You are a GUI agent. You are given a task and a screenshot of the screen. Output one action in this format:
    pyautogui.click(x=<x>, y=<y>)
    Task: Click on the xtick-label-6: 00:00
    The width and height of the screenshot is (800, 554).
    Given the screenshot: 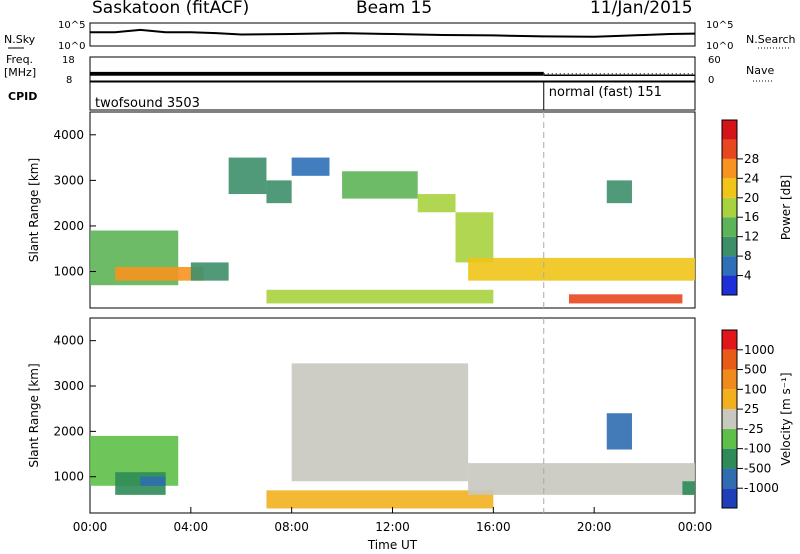 What is the action you would take?
    pyautogui.click(x=695, y=527)
    